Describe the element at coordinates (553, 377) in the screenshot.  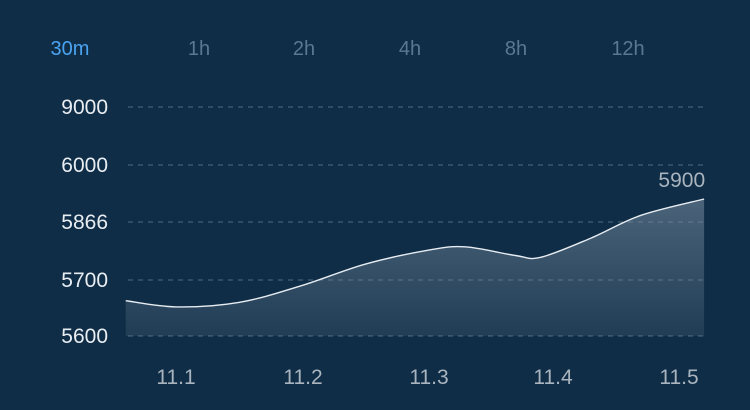
I see `x-tick-label: 11.4` at that location.